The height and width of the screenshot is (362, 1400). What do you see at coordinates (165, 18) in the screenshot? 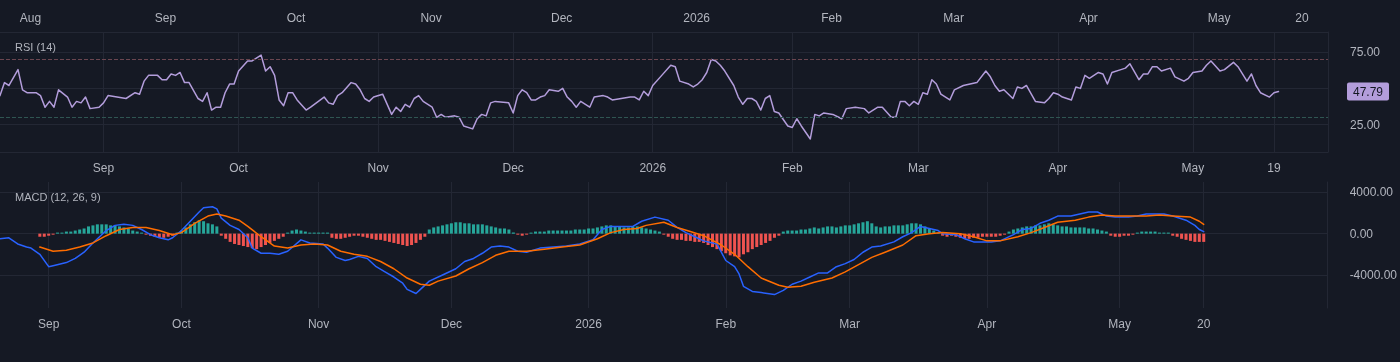
I see `x2-tick-label: Sep` at bounding box center [165, 18].